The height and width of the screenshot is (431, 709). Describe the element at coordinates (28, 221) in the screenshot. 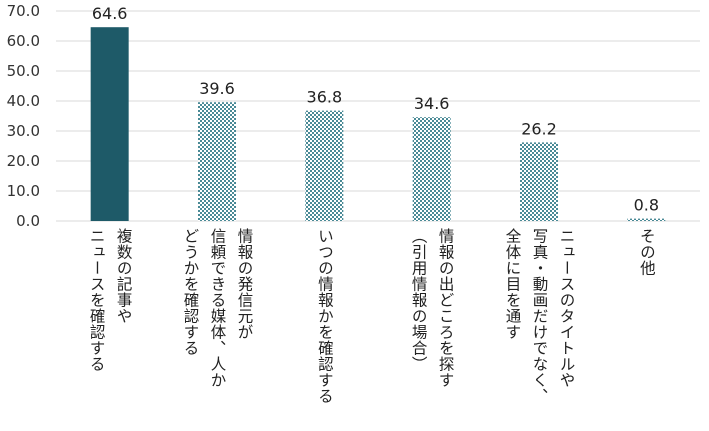

I see `y-tick-label: 0.0` at that location.